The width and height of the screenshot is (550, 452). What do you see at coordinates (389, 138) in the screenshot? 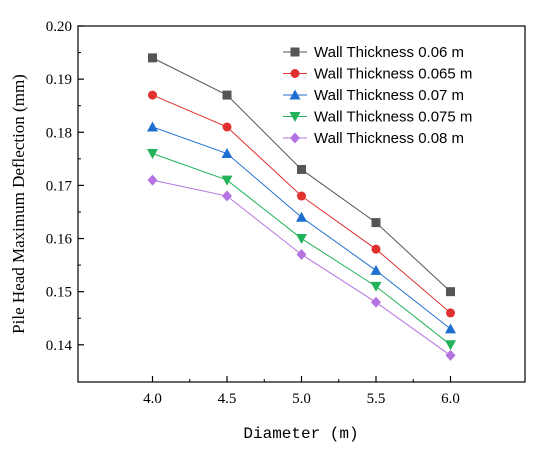
I see `legend-label: Wall Thickness 0.08 m` at bounding box center [389, 138].